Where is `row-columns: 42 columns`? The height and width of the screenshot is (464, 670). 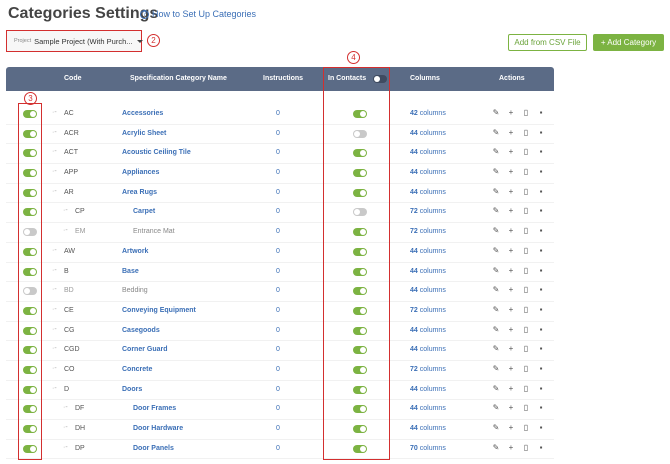 row-columns: 42 columns is located at coordinates (428, 113).